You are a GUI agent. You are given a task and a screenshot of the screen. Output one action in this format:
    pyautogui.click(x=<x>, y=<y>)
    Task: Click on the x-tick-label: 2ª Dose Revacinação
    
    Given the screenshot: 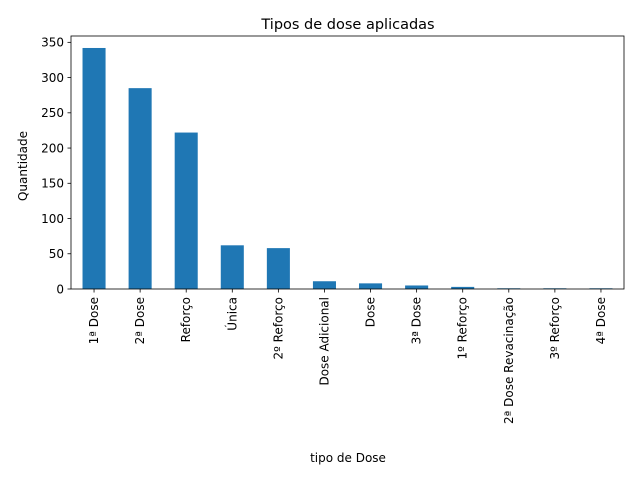 What is the action you would take?
    pyautogui.click(x=509, y=360)
    